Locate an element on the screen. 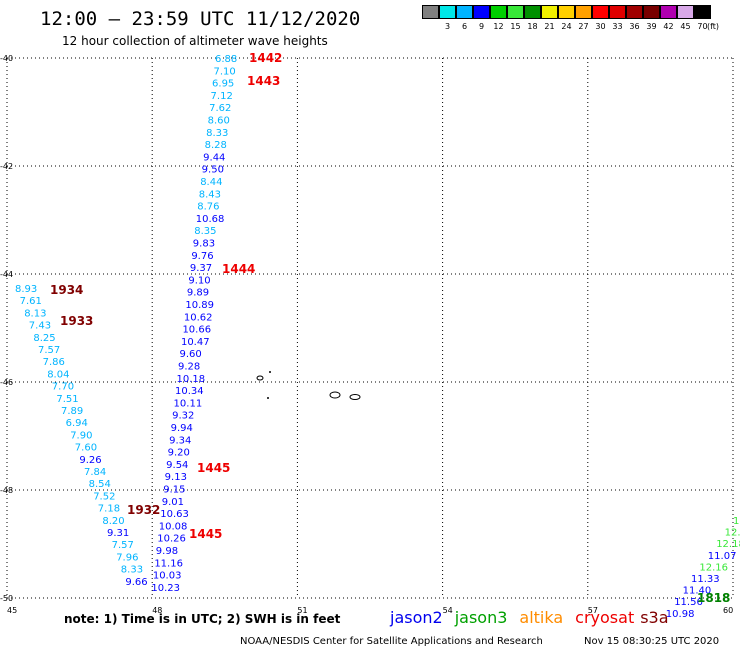 This screenshot has height=650, width=740. legend-tick-label: 39 is located at coordinates (651, 26).